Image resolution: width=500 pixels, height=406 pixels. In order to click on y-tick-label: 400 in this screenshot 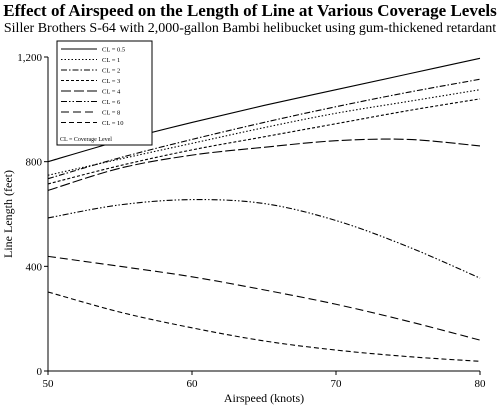, I will do `click(34, 267)`.